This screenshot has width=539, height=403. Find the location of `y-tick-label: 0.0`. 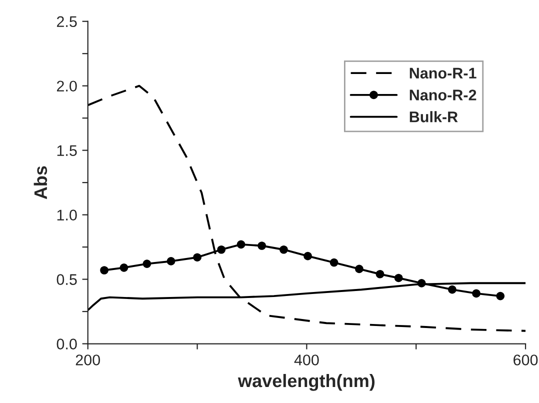

y-tick-label: 0.0 is located at coordinates (66, 344).